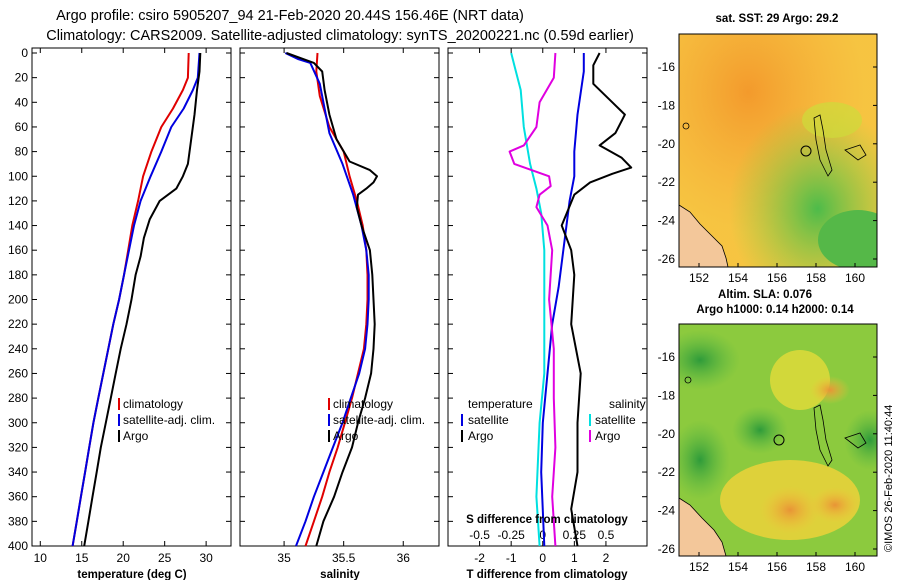  I want to click on map-y-tick-label: -22, so click(667, 182).